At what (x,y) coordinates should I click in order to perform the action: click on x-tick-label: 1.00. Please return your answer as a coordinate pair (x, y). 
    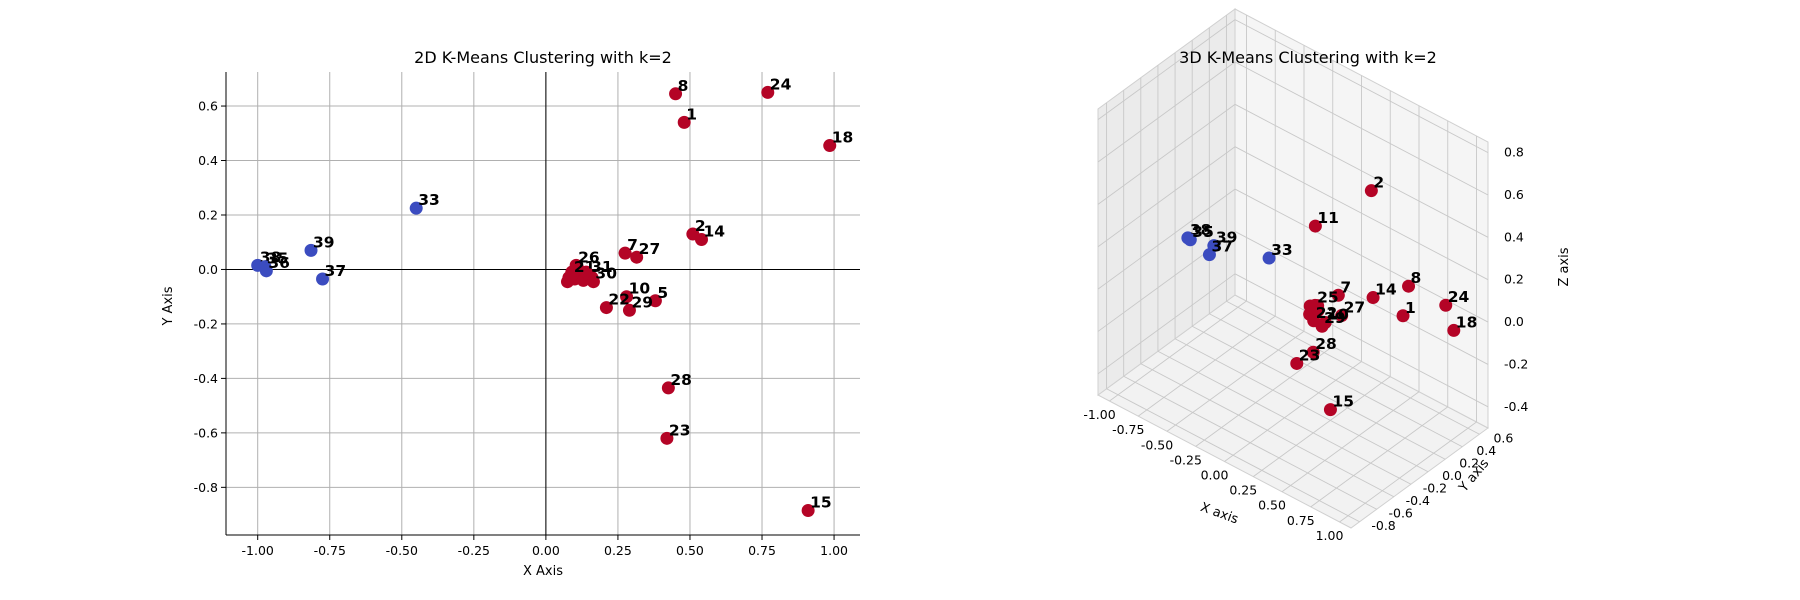
    Looking at the image, I should click on (834, 550).